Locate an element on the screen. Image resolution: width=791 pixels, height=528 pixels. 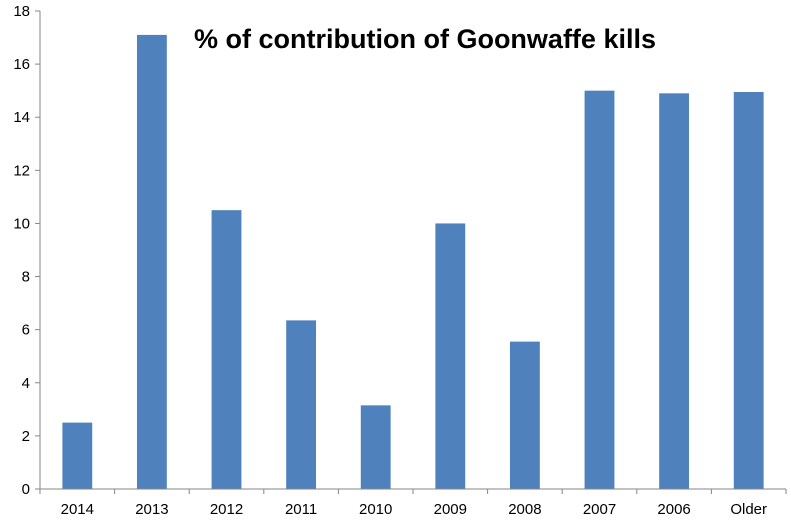
x-tick-label: 2014 is located at coordinates (77, 509).